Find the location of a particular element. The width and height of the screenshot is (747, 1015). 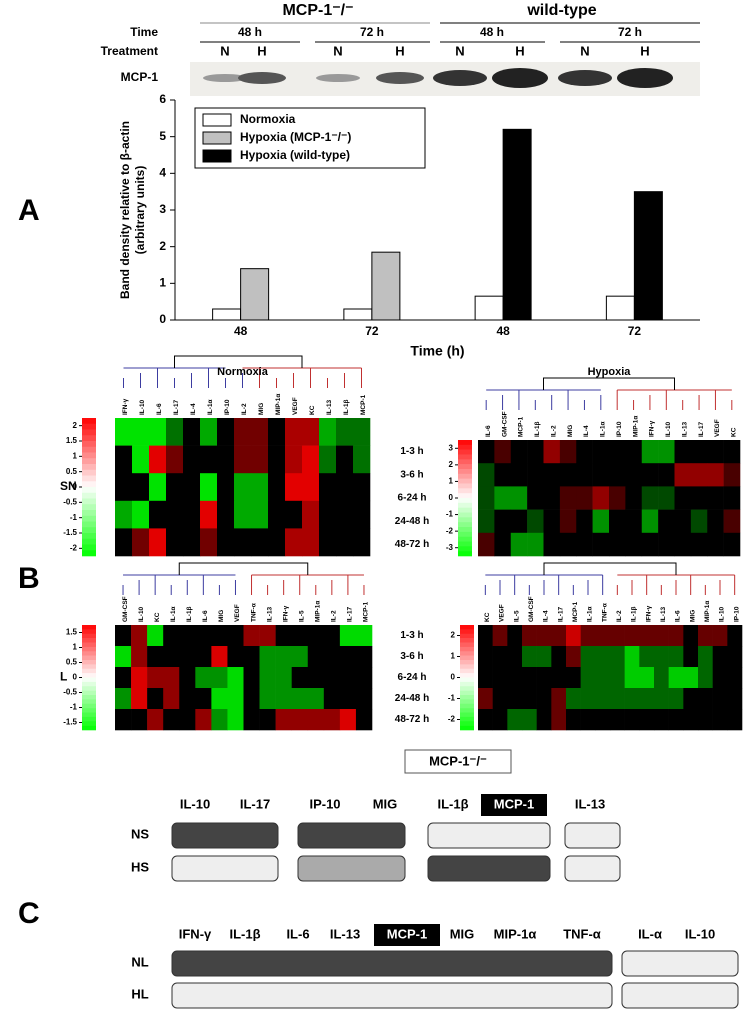

column-label: IL-5 is located at coordinates (516, 616).